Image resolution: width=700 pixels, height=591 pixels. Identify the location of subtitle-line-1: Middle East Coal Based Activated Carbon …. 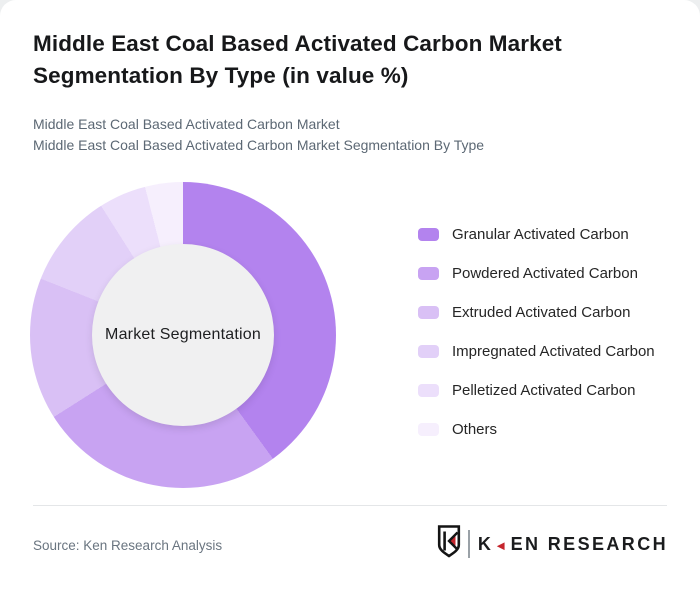
(186, 124).